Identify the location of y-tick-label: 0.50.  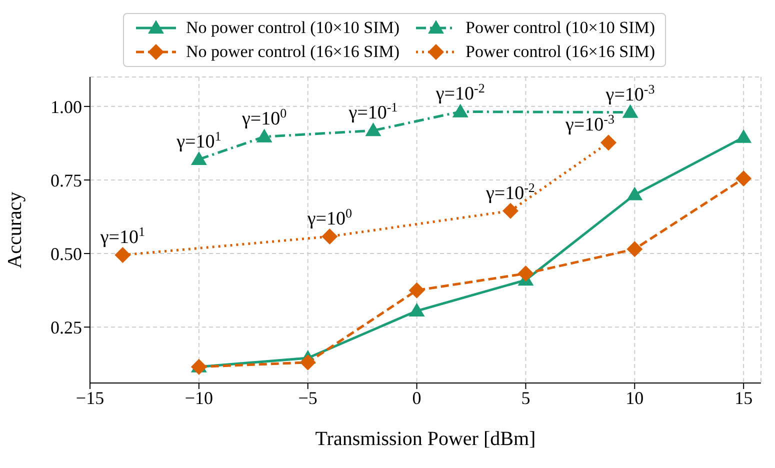
(66, 254).